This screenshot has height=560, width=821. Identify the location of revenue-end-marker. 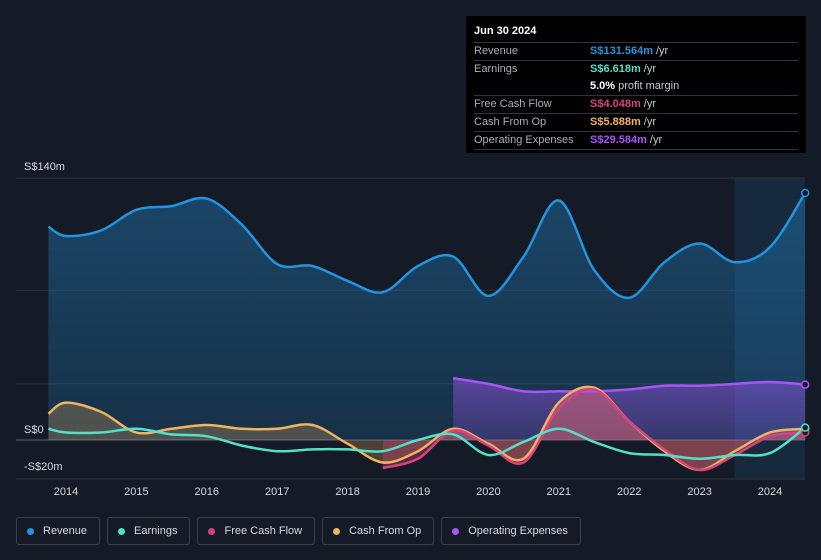
(805, 193).